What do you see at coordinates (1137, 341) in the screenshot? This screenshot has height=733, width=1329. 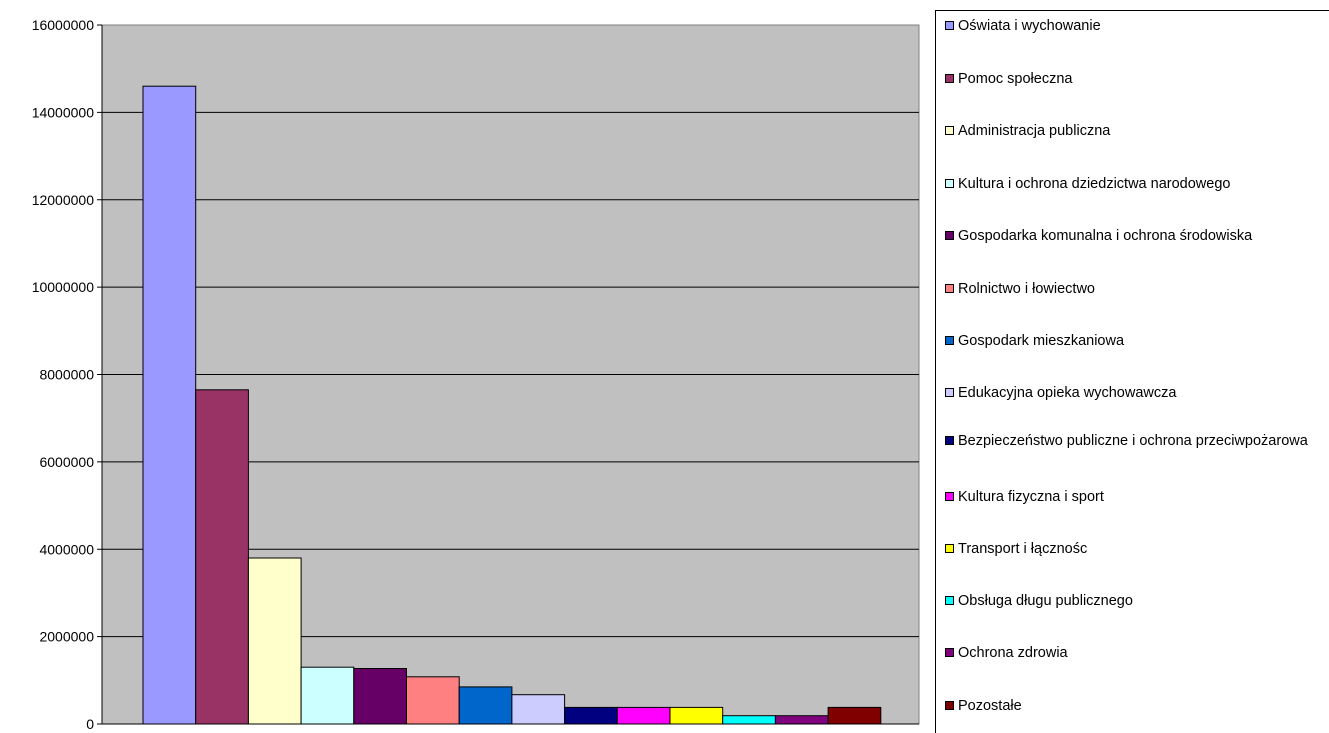 I see `legend-item: Gospodark mieszkaniowa` at bounding box center [1137, 341].